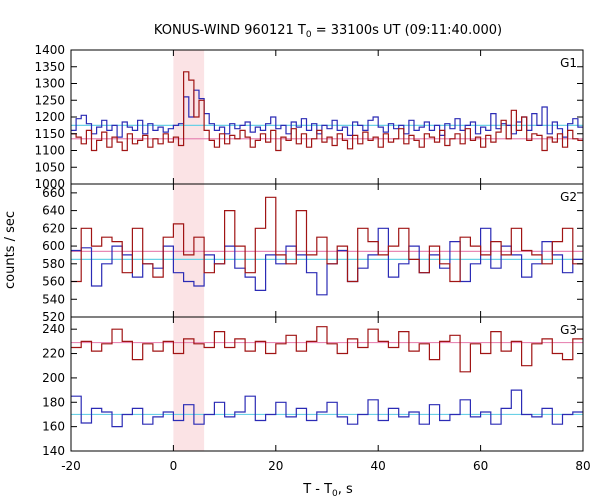 The width and height of the screenshot is (600, 500). Describe the element at coordinates (53, 228) in the screenshot. I see `y-tick-label: 620` at that location.